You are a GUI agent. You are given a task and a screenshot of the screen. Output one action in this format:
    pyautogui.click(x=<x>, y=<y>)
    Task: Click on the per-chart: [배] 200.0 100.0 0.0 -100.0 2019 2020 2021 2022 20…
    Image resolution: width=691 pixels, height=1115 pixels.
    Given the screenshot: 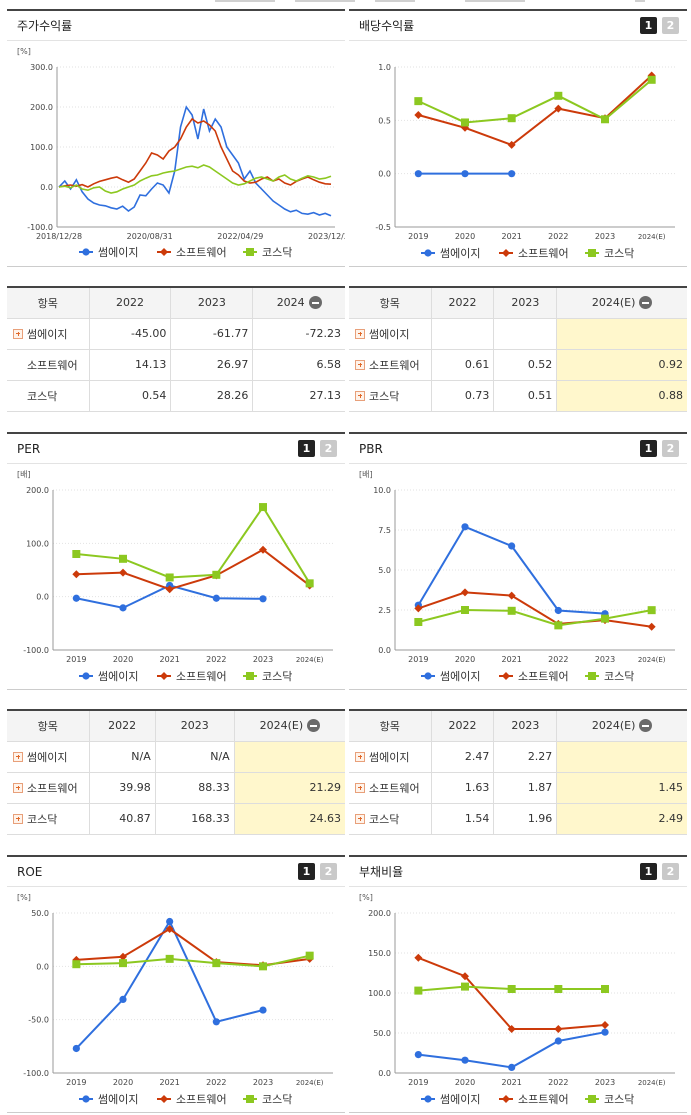 What is the action you would take?
    pyautogui.click(x=175, y=576)
    